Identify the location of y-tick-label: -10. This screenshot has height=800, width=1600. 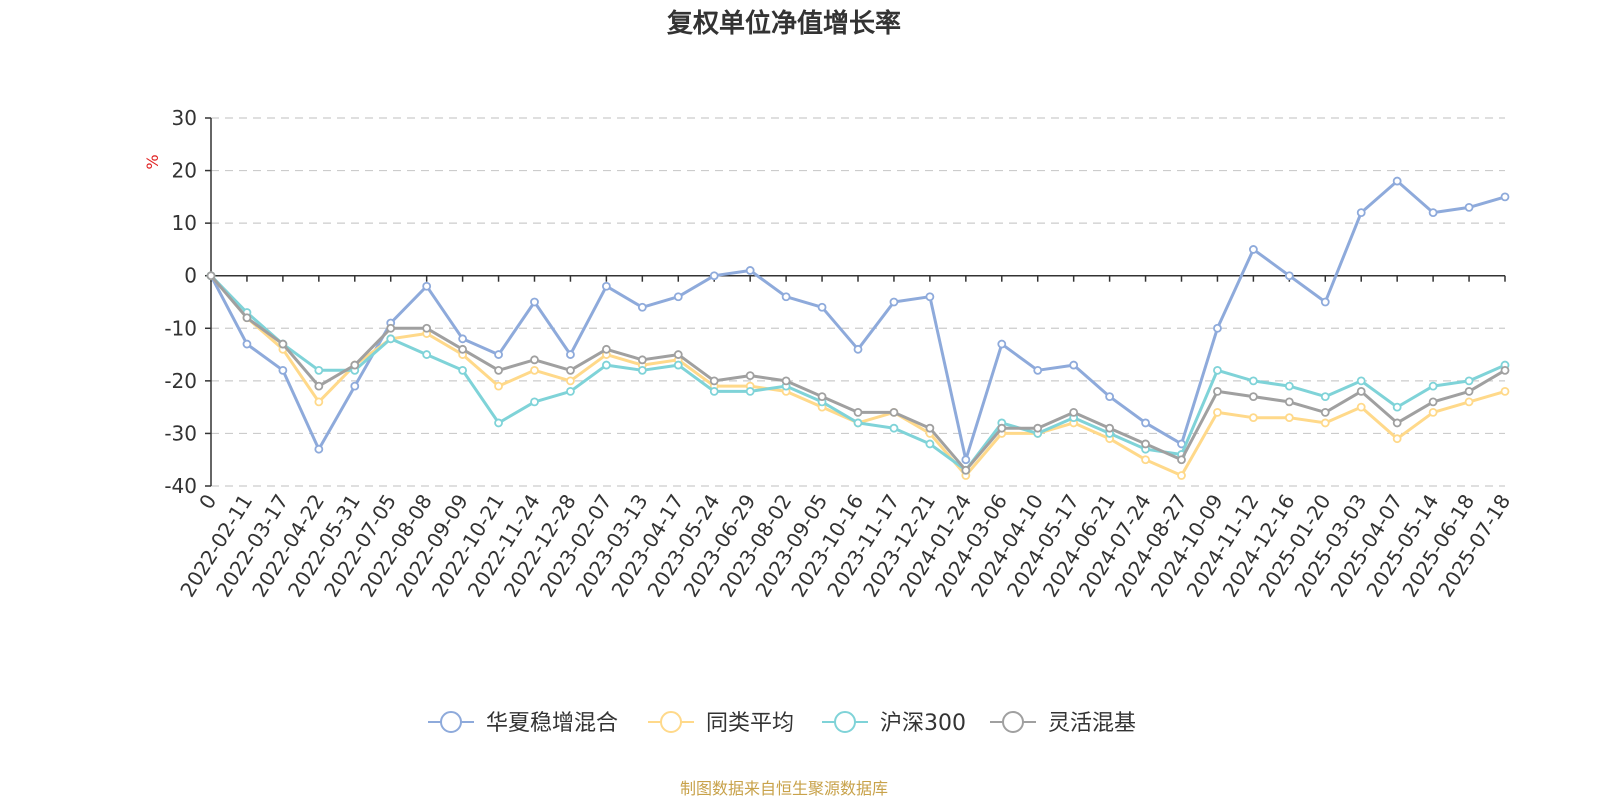
(180, 328).